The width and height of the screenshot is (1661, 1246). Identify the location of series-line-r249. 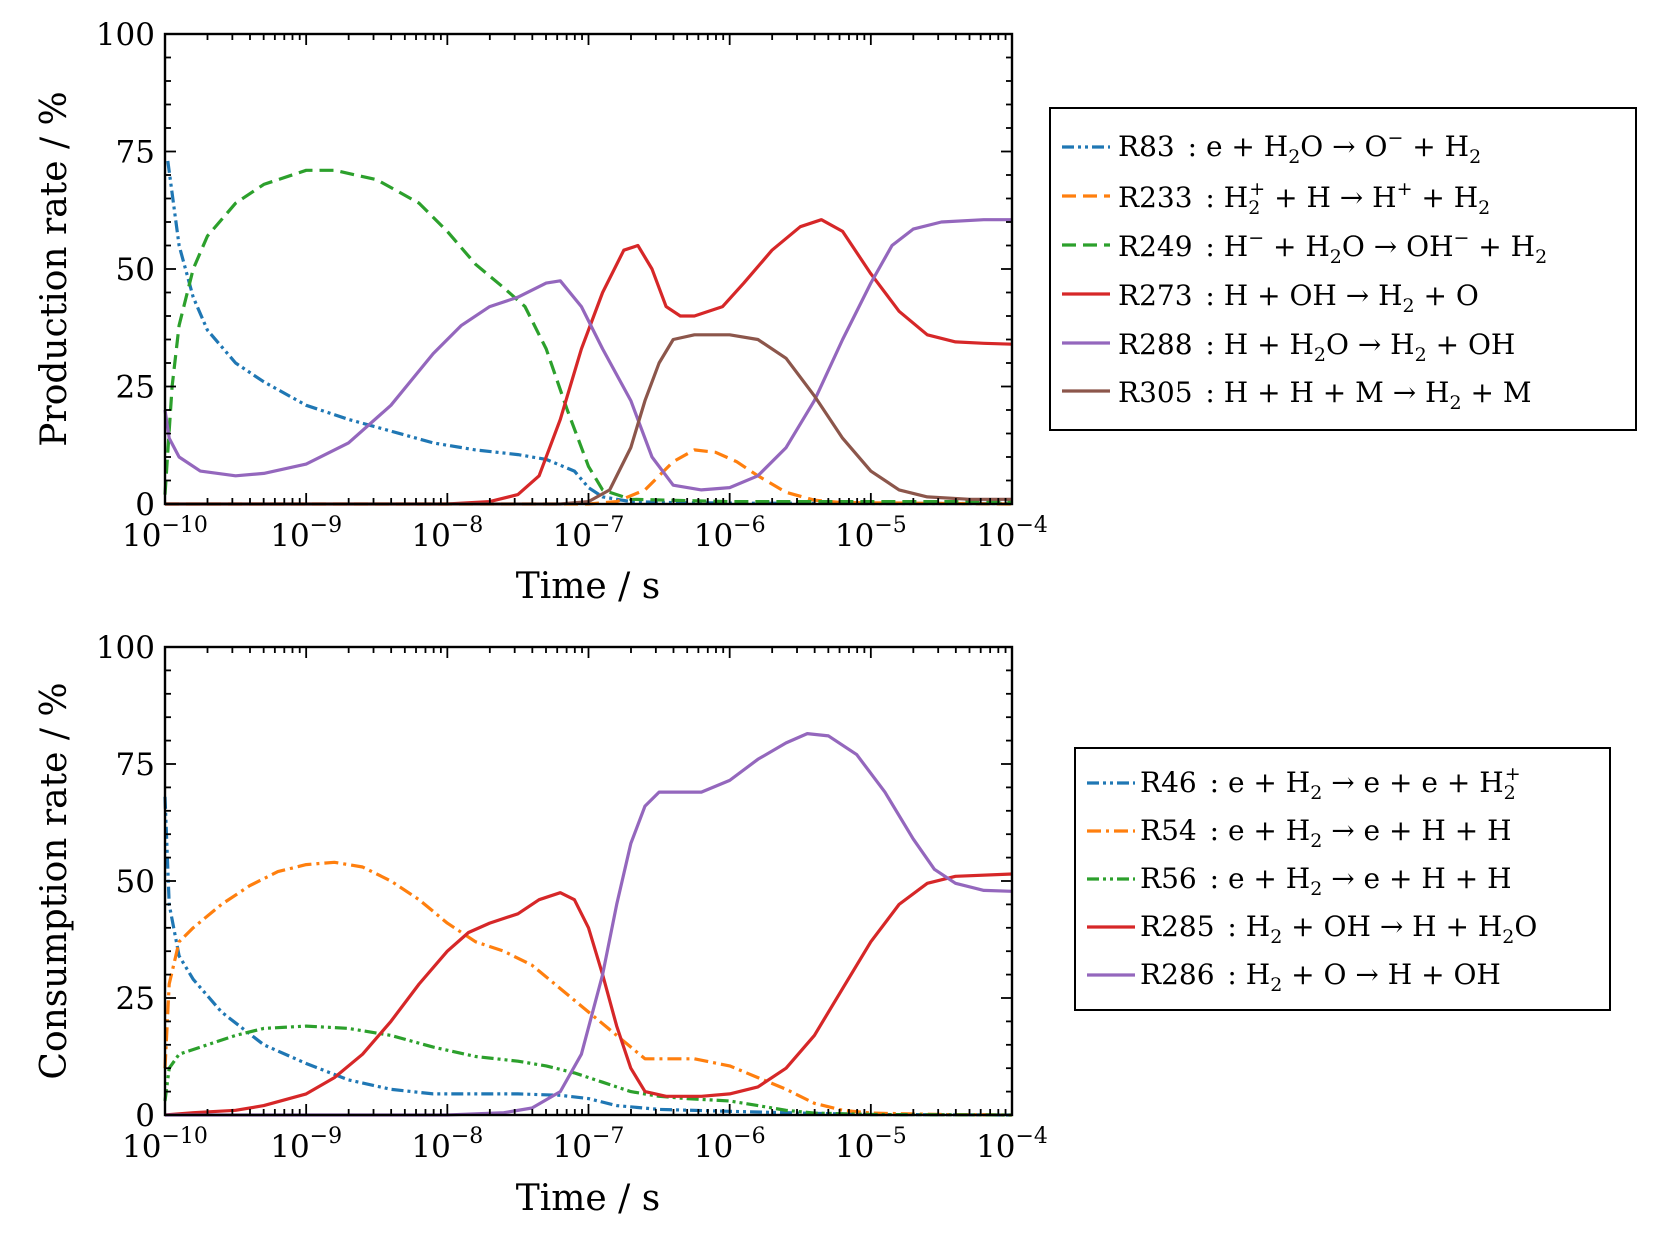
(587, 336).